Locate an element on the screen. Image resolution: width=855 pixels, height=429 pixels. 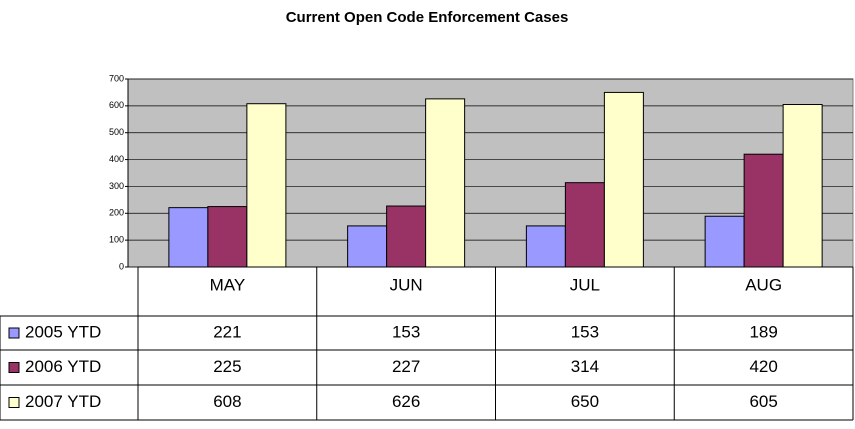
table-value: 314 is located at coordinates (585, 366).